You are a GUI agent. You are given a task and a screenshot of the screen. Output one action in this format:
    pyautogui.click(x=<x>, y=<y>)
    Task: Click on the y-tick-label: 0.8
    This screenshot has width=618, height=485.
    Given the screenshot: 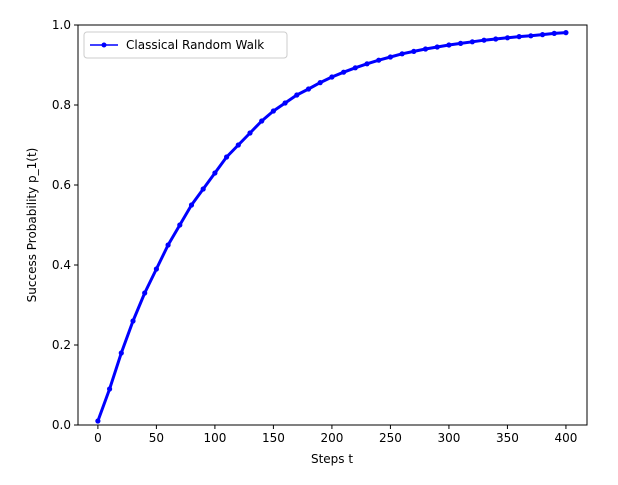 What is the action you would take?
    pyautogui.click(x=61, y=105)
    